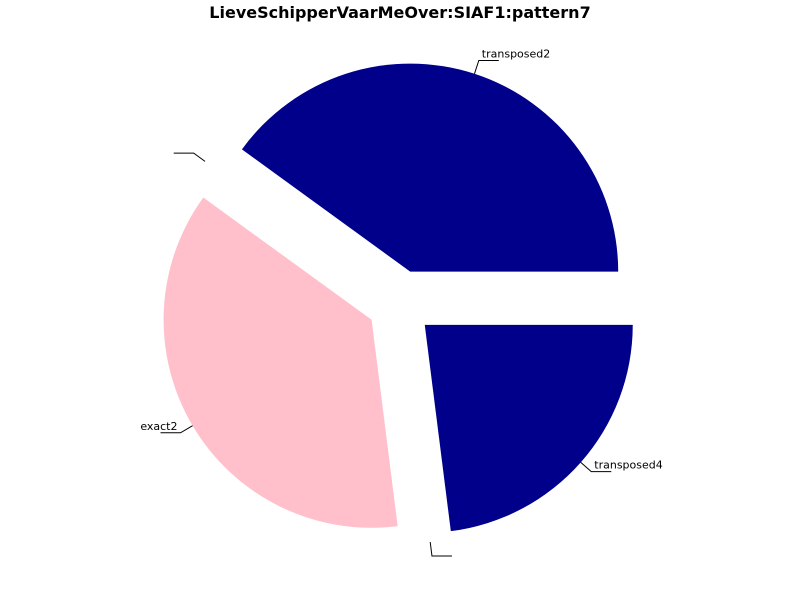 Image resolution: width=800 pixels, height=600 pixels. I want to click on slice-label-transposed4: transposed4, so click(628, 465).